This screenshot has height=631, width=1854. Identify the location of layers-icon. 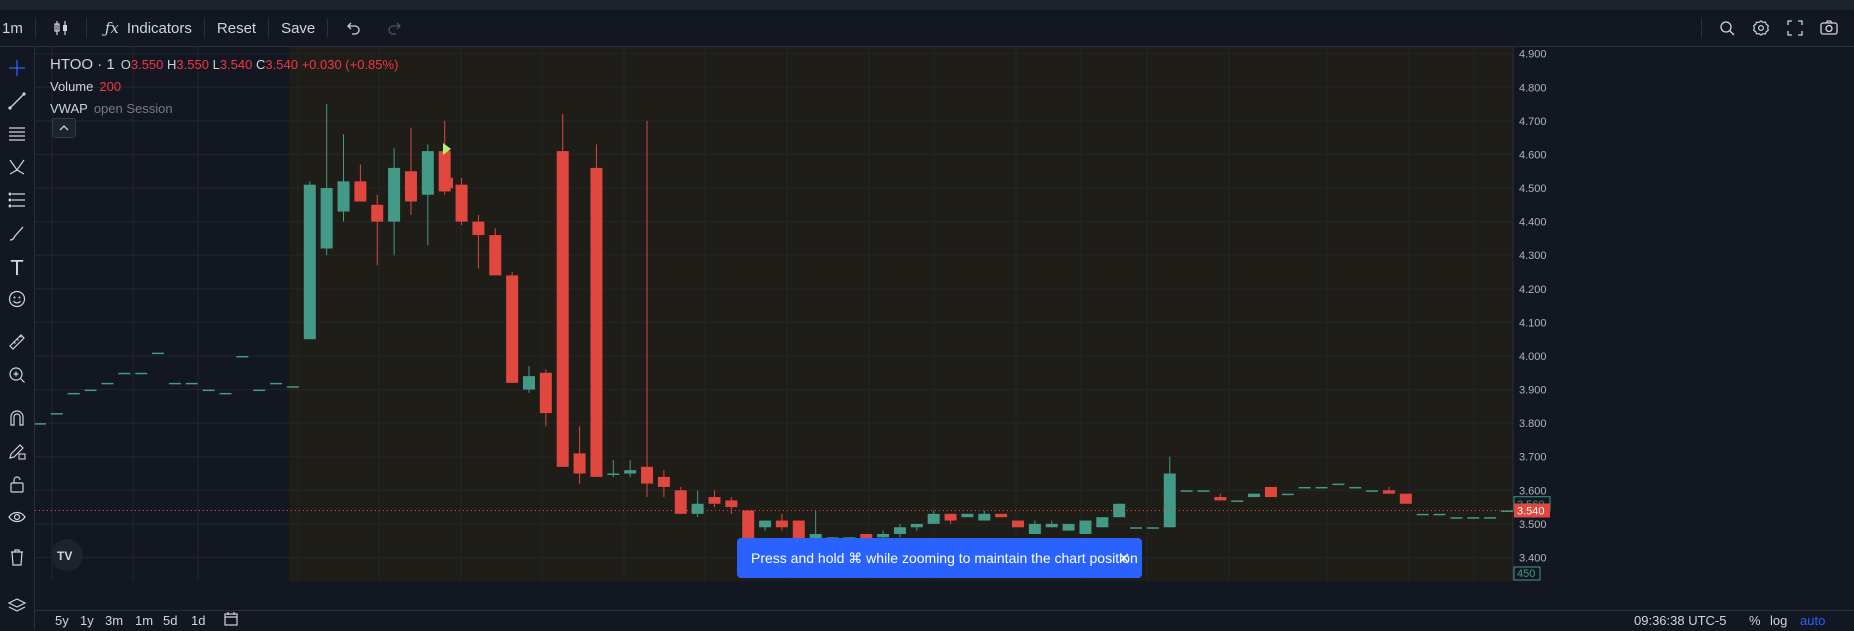
(17, 608).